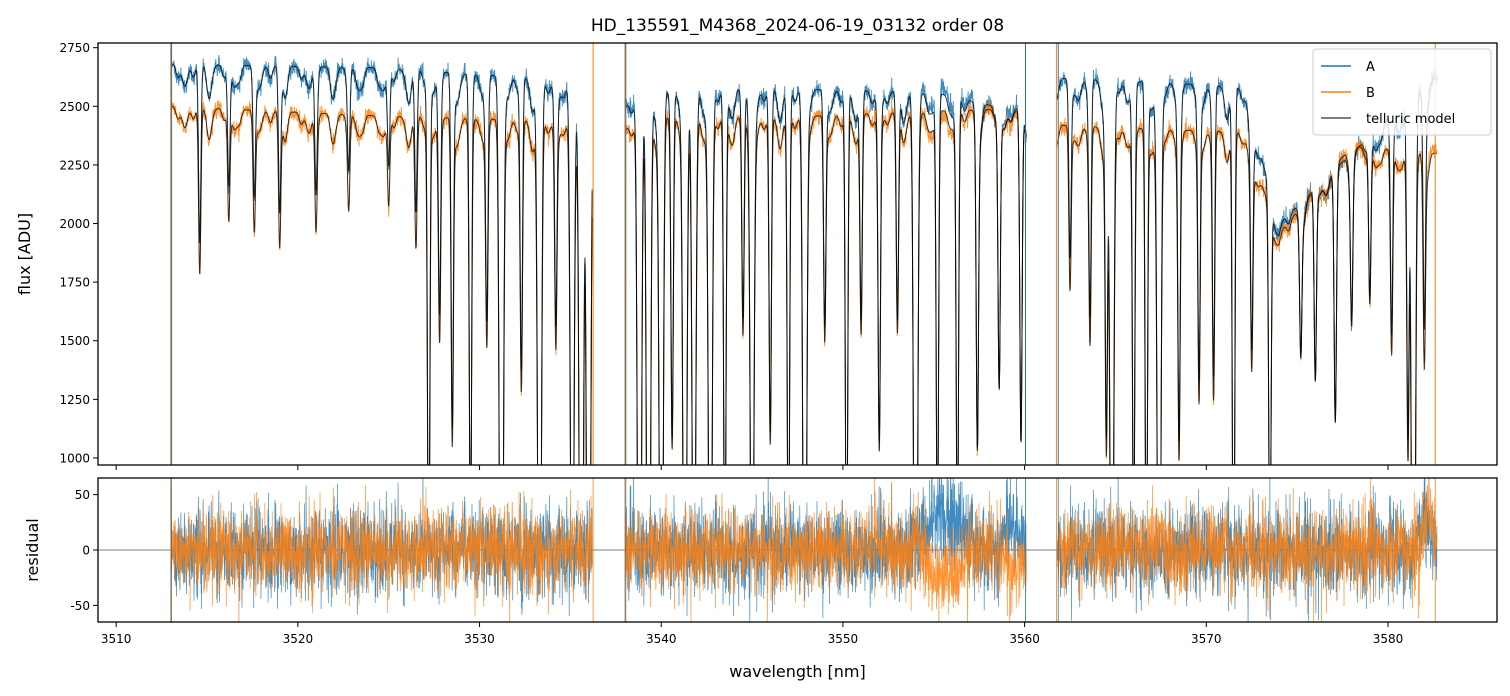  Describe the element at coordinates (80, 606) in the screenshot. I see `residual-y-tick-label: -50` at that location.